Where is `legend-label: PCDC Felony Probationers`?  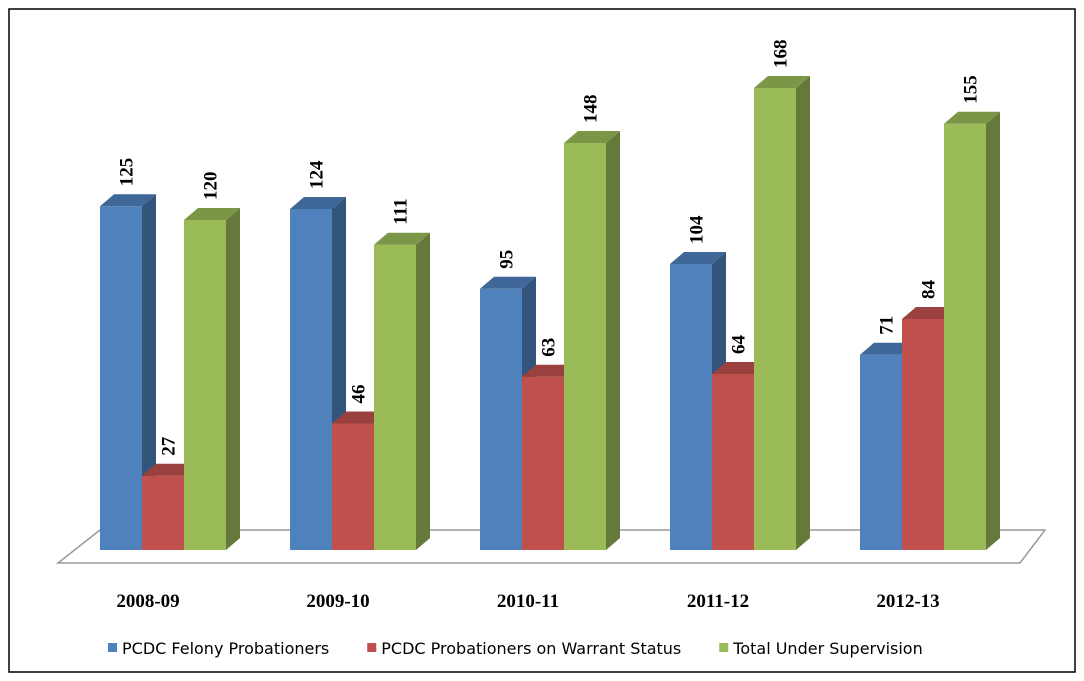 legend-label: PCDC Felony Probationers is located at coordinates (225, 648).